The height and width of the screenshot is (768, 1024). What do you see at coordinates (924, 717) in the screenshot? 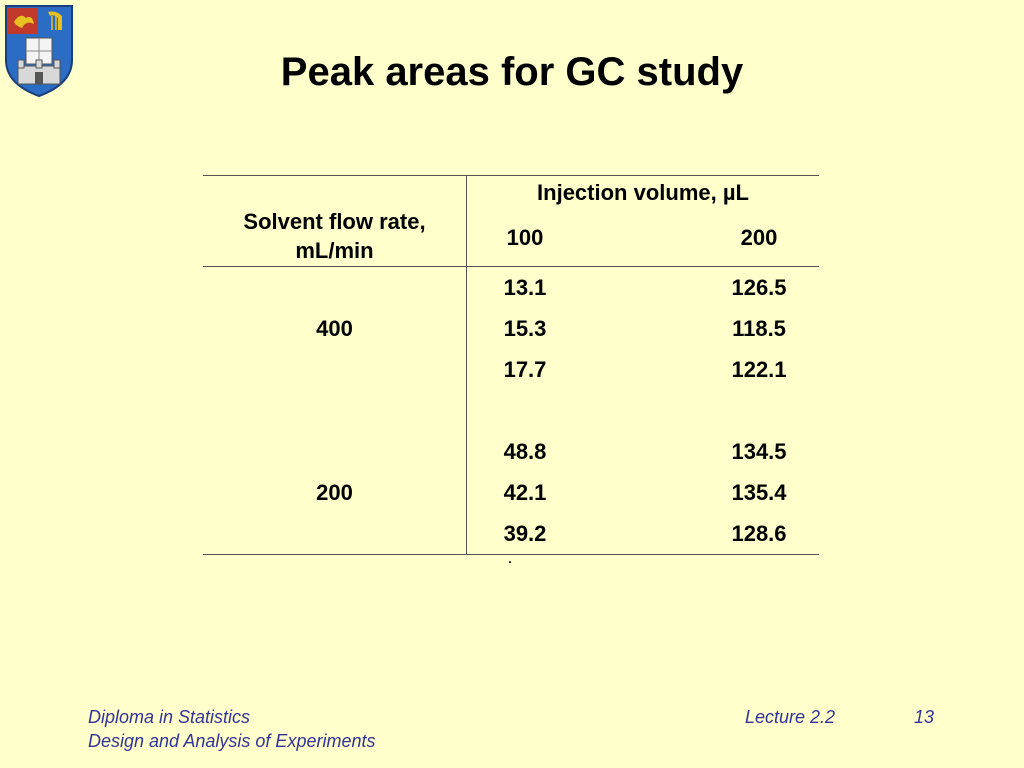
I see `page-number: 13` at bounding box center [924, 717].